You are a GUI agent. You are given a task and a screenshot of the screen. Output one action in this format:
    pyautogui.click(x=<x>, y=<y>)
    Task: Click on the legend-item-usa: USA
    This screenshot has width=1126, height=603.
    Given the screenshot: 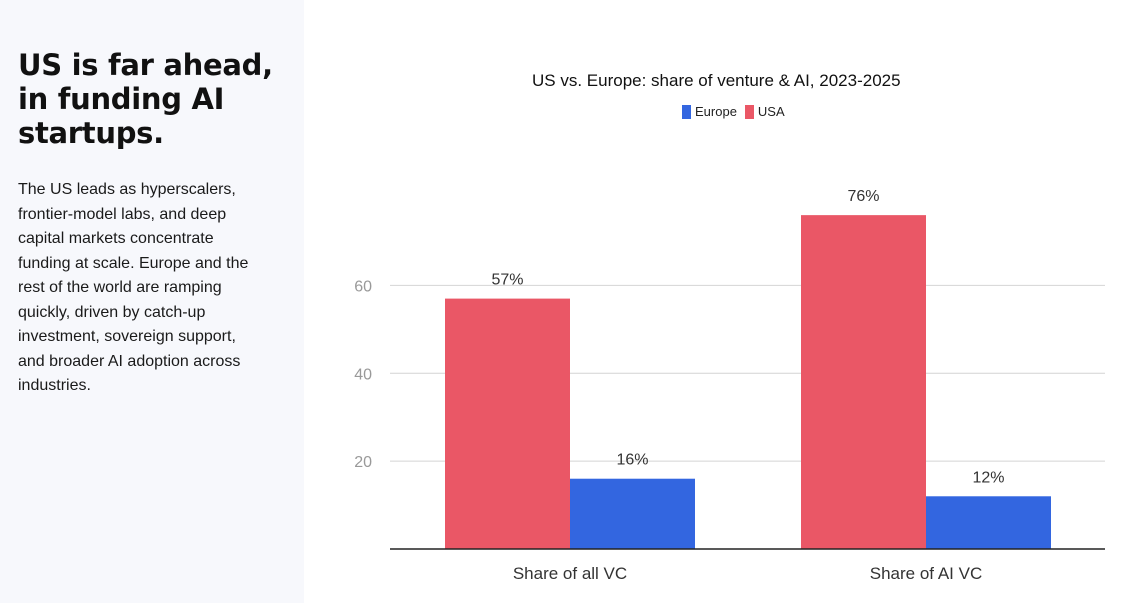 What is the action you would take?
    pyautogui.click(x=764, y=111)
    